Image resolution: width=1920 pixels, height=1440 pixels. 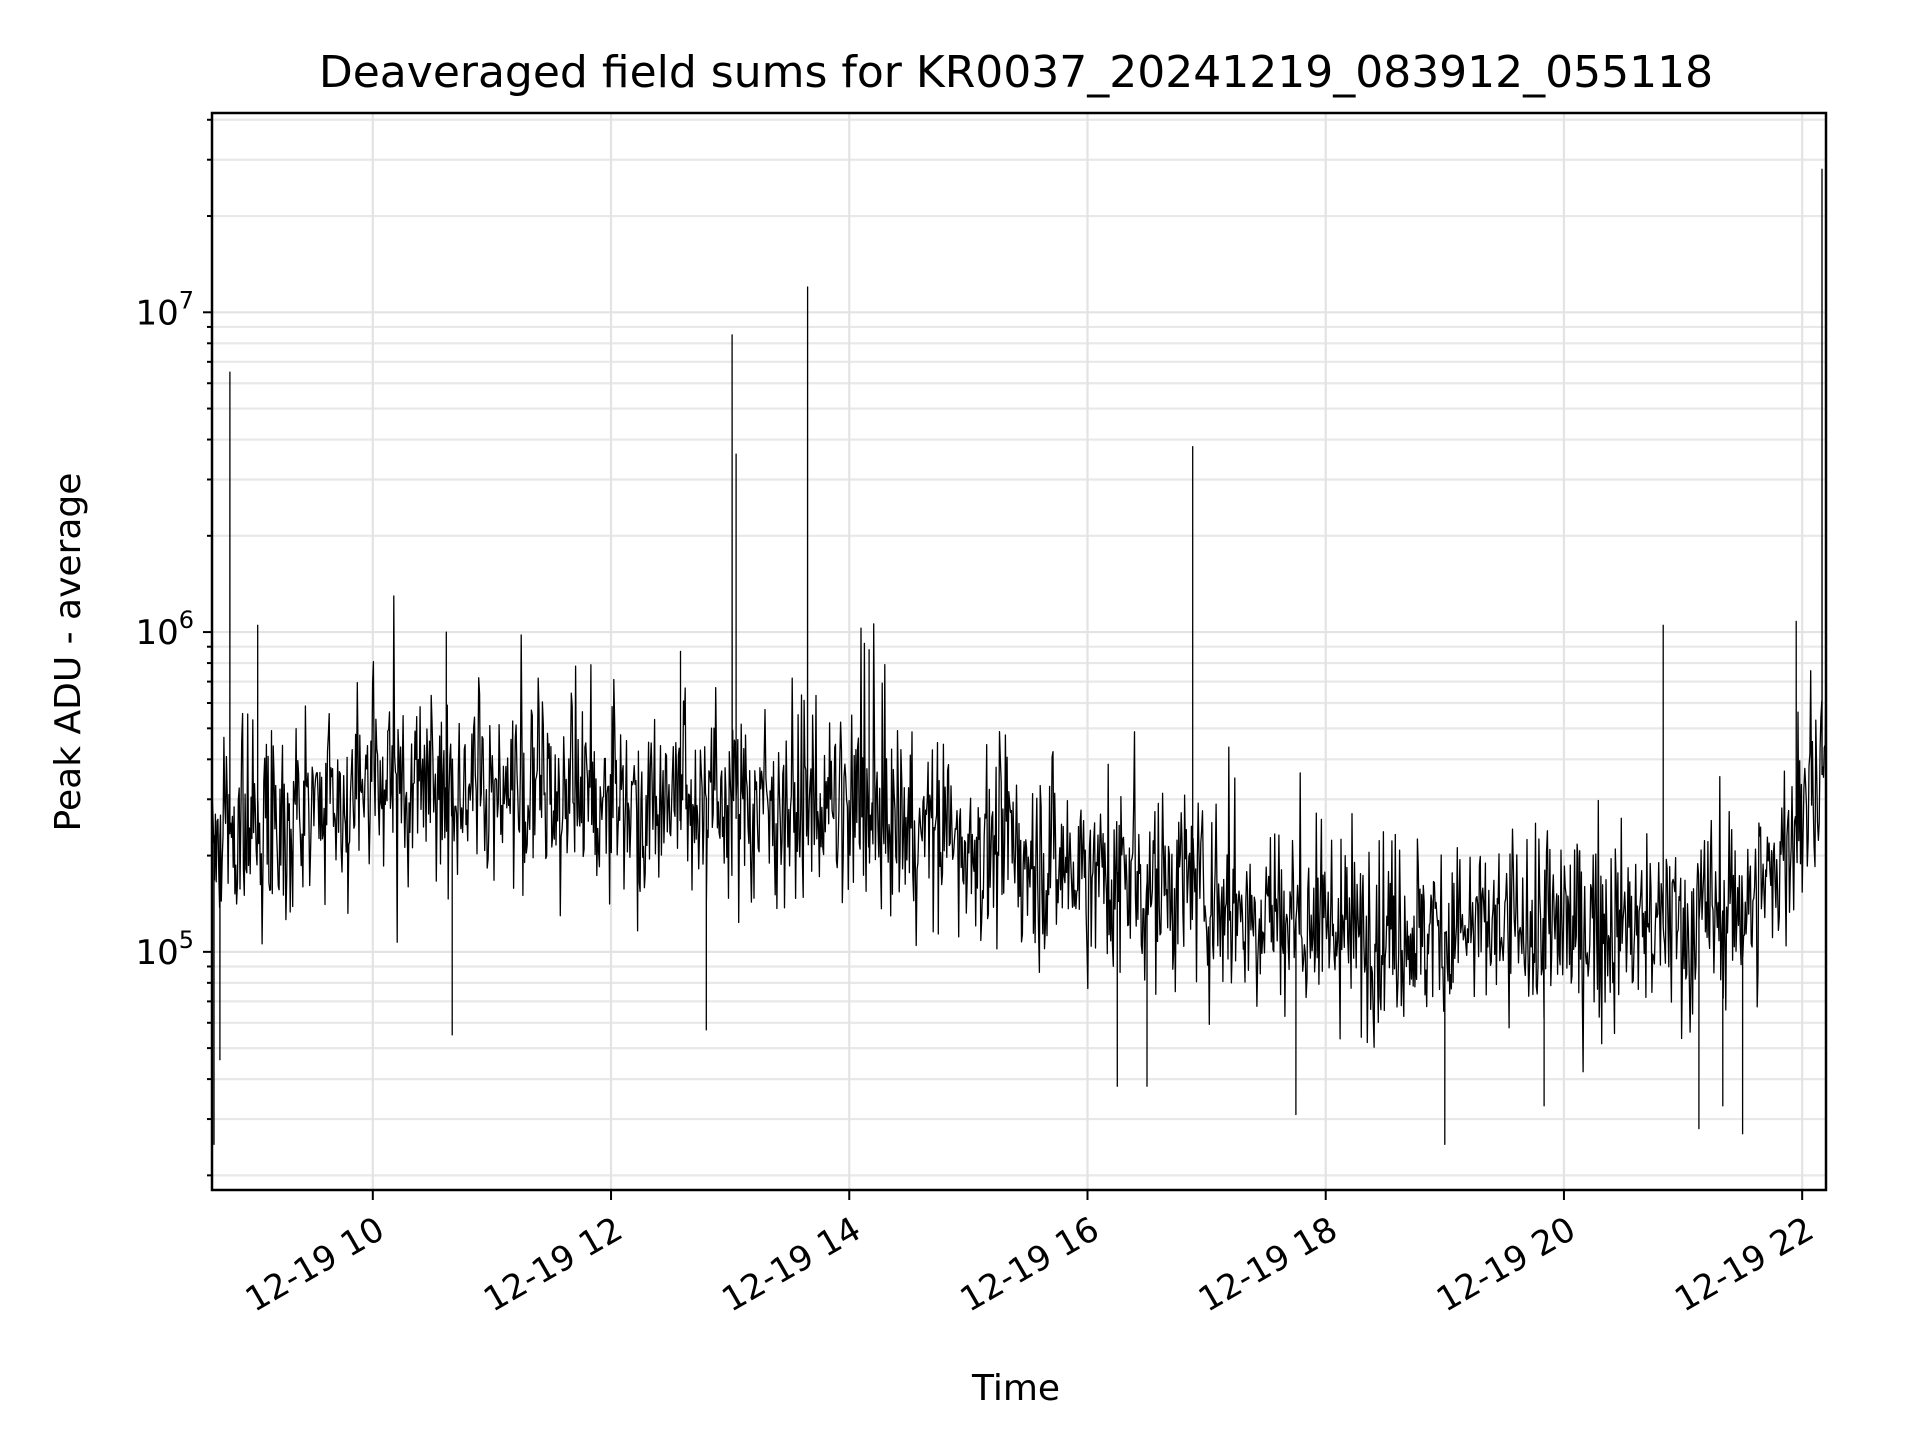 What do you see at coordinates (1015, 1388) in the screenshot?
I see `x-axis-label: Time` at bounding box center [1015, 1388].